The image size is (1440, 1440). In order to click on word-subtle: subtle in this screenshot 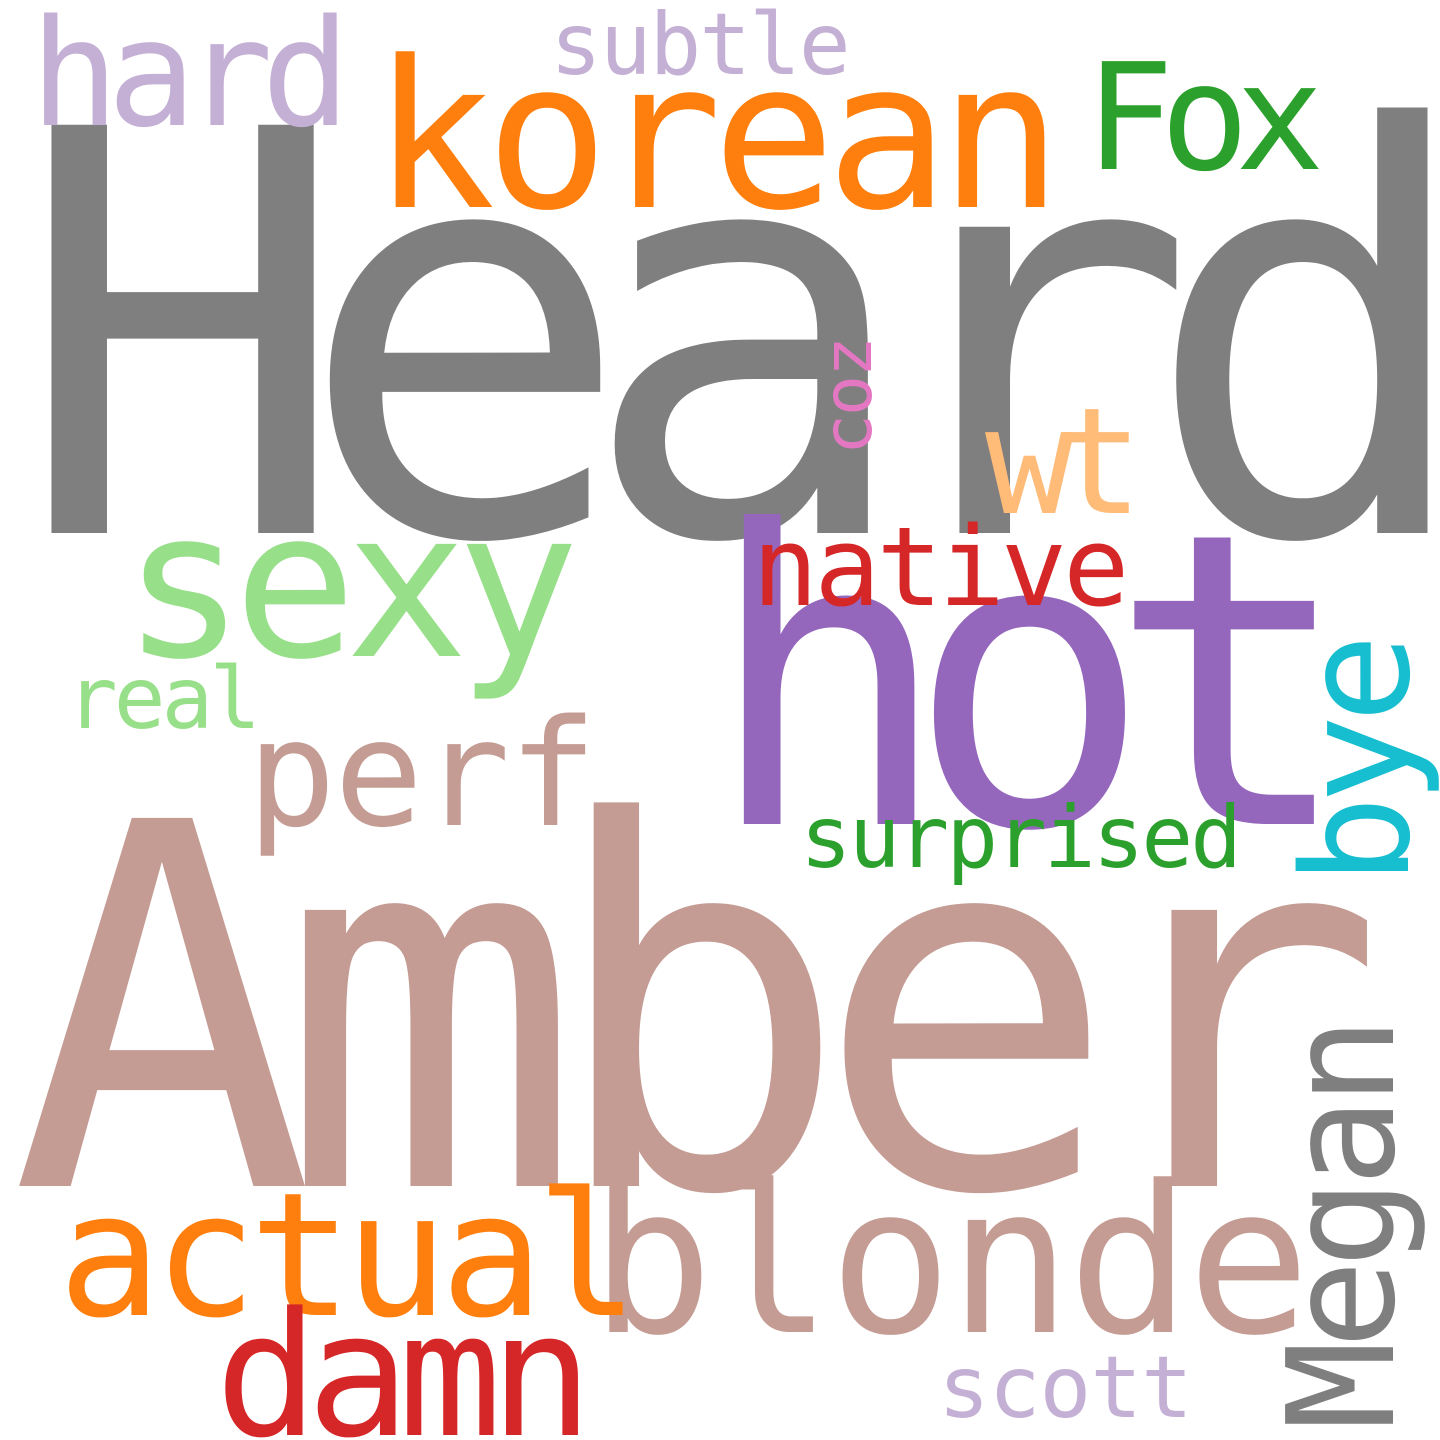, I will do `click(700, 47)`.